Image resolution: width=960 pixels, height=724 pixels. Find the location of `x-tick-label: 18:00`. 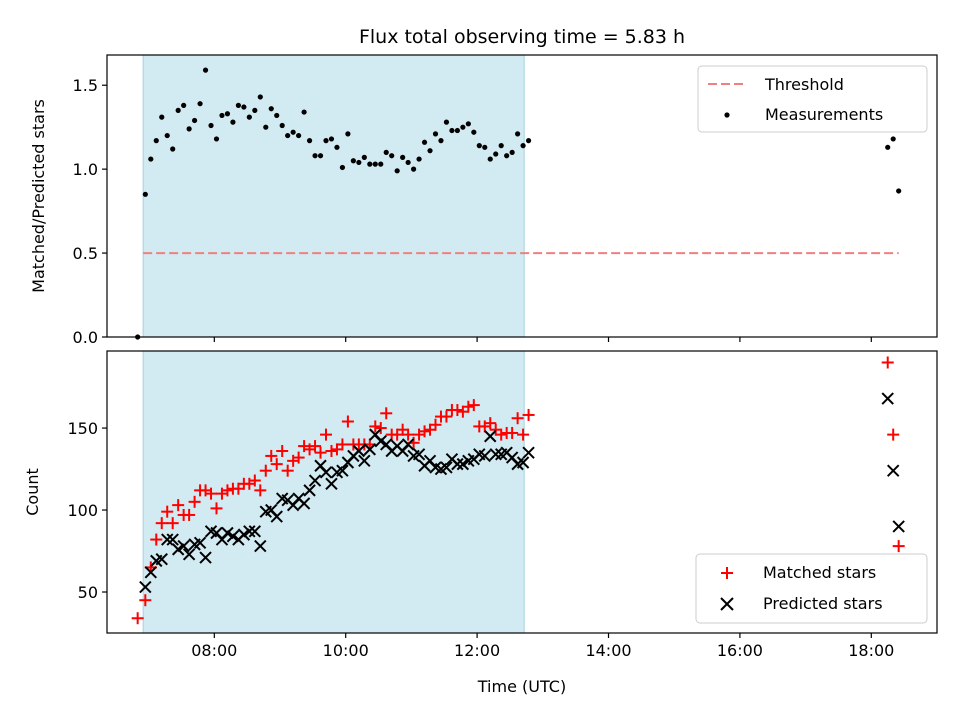

x-tick-label: 18:00 is located at coordinates (871, 650).